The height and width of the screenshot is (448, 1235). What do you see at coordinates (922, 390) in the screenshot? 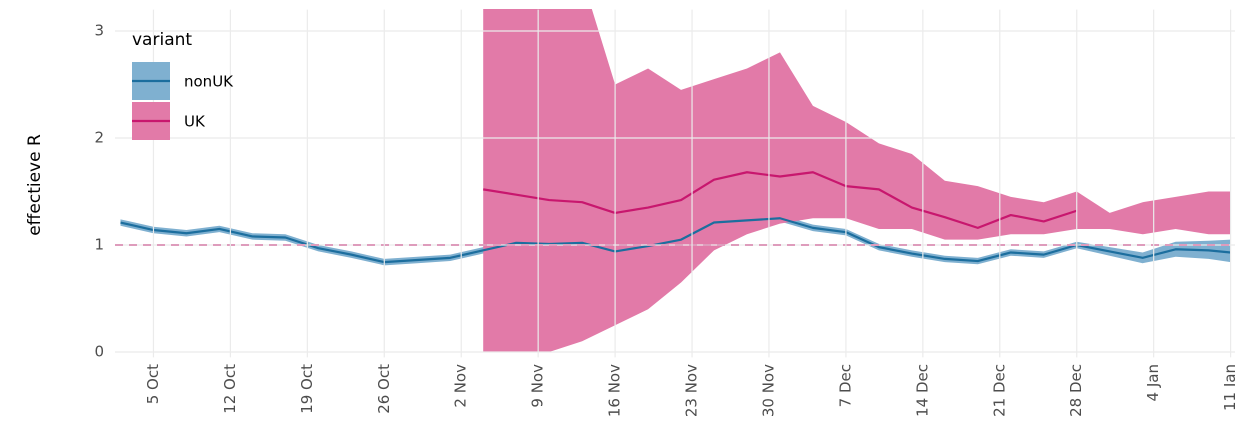
I see `x-tick-label: 14 Dec` at bounding box center [922, 390].